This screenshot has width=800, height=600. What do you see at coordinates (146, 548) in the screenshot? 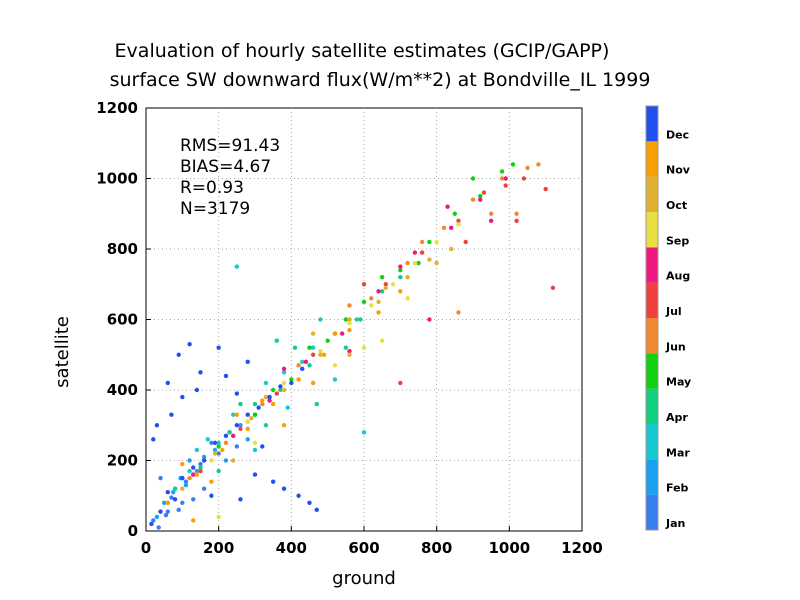
I see `x-tick-label: 0` at bounding box center [146, 548].